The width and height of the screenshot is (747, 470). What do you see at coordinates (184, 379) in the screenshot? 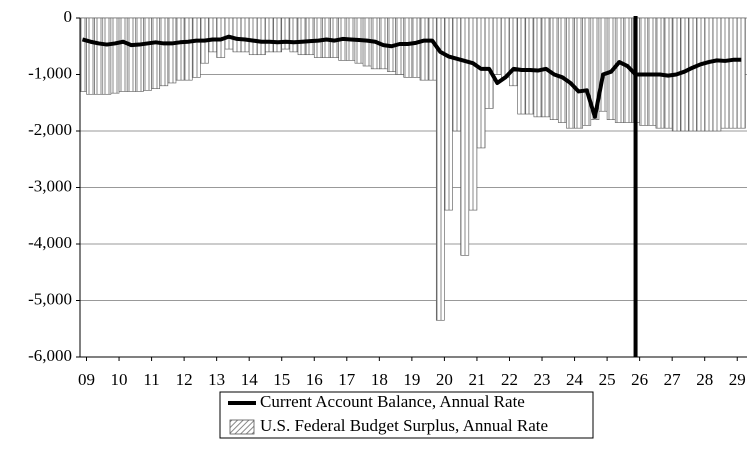
I see `x-tick-label: 12` at bounding box center [184, 379].